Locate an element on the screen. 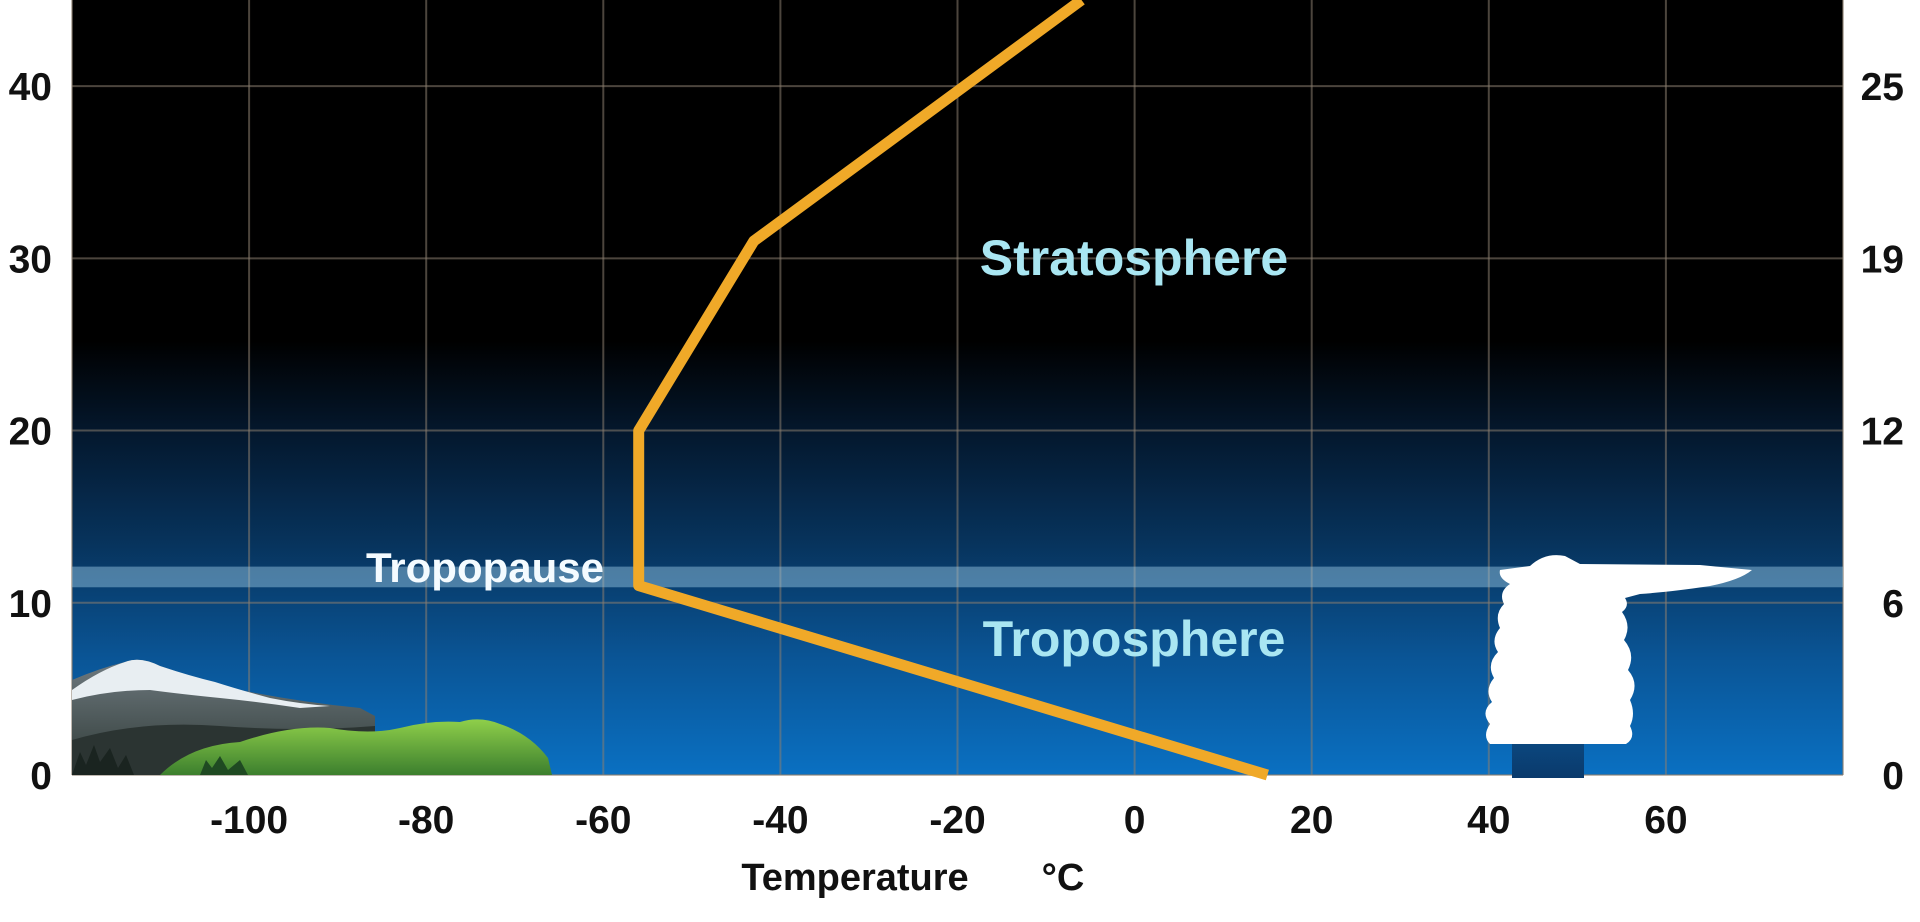 The image size is (1920, 922). y-axis-left-ticks: 0 10 20 30 40 is located at coordinates (30, 432).